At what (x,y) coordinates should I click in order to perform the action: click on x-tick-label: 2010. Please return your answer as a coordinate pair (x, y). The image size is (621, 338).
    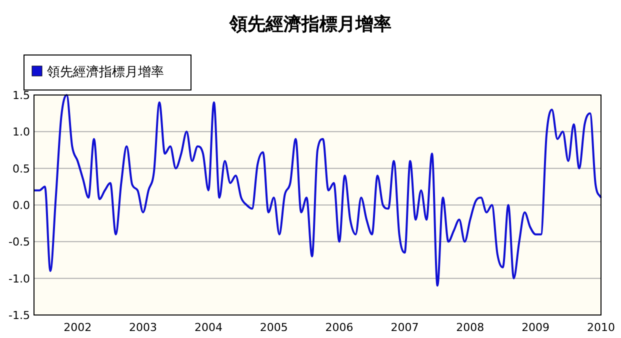
    Looking at the image, I should click on (601, 327).